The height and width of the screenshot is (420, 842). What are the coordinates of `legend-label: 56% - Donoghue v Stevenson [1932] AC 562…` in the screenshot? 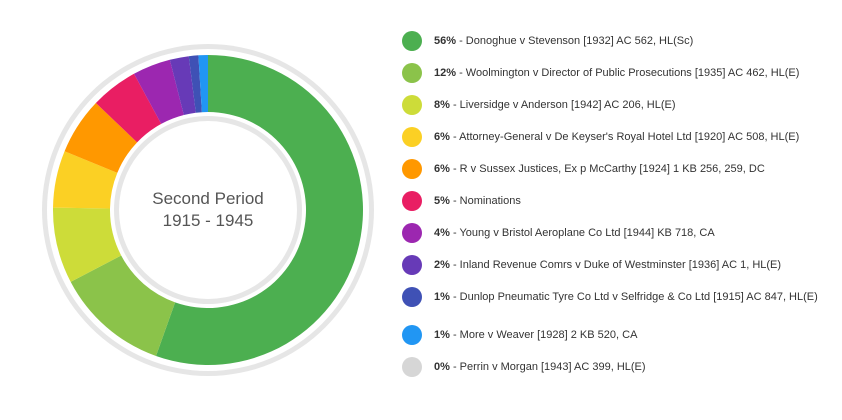 It's located at (563, 39).